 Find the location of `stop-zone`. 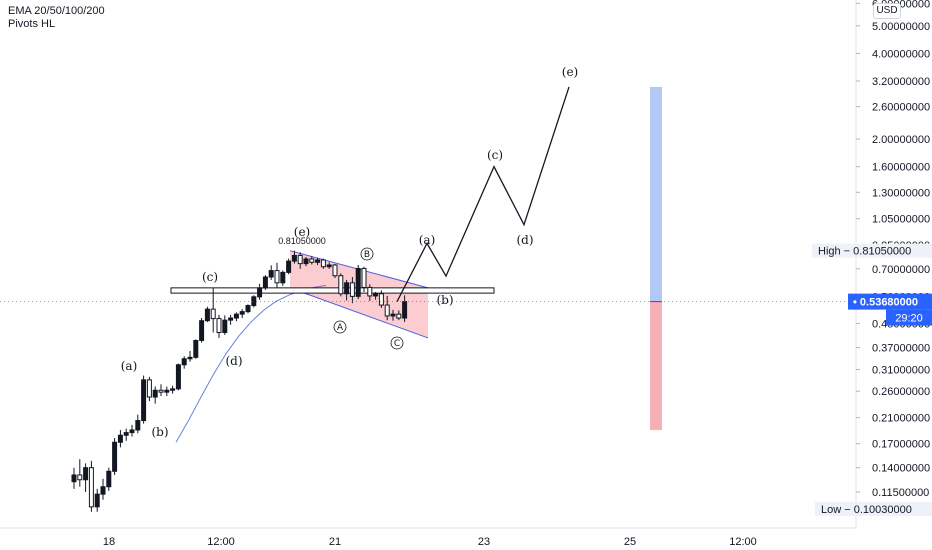

stop-zone is located at coordinates (656, 365).